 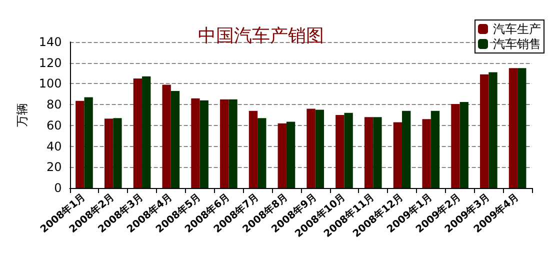 I want to click on y-tick-label: 140, so click(x=50, y=42).